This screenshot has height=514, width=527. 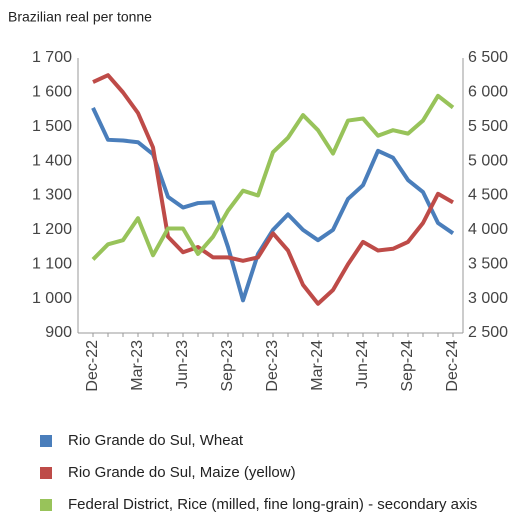 What do you see at coordinates (227, 366) in the screenshot?
I see `x-tick-label: Sep-23` at bounding box center [227, 366].